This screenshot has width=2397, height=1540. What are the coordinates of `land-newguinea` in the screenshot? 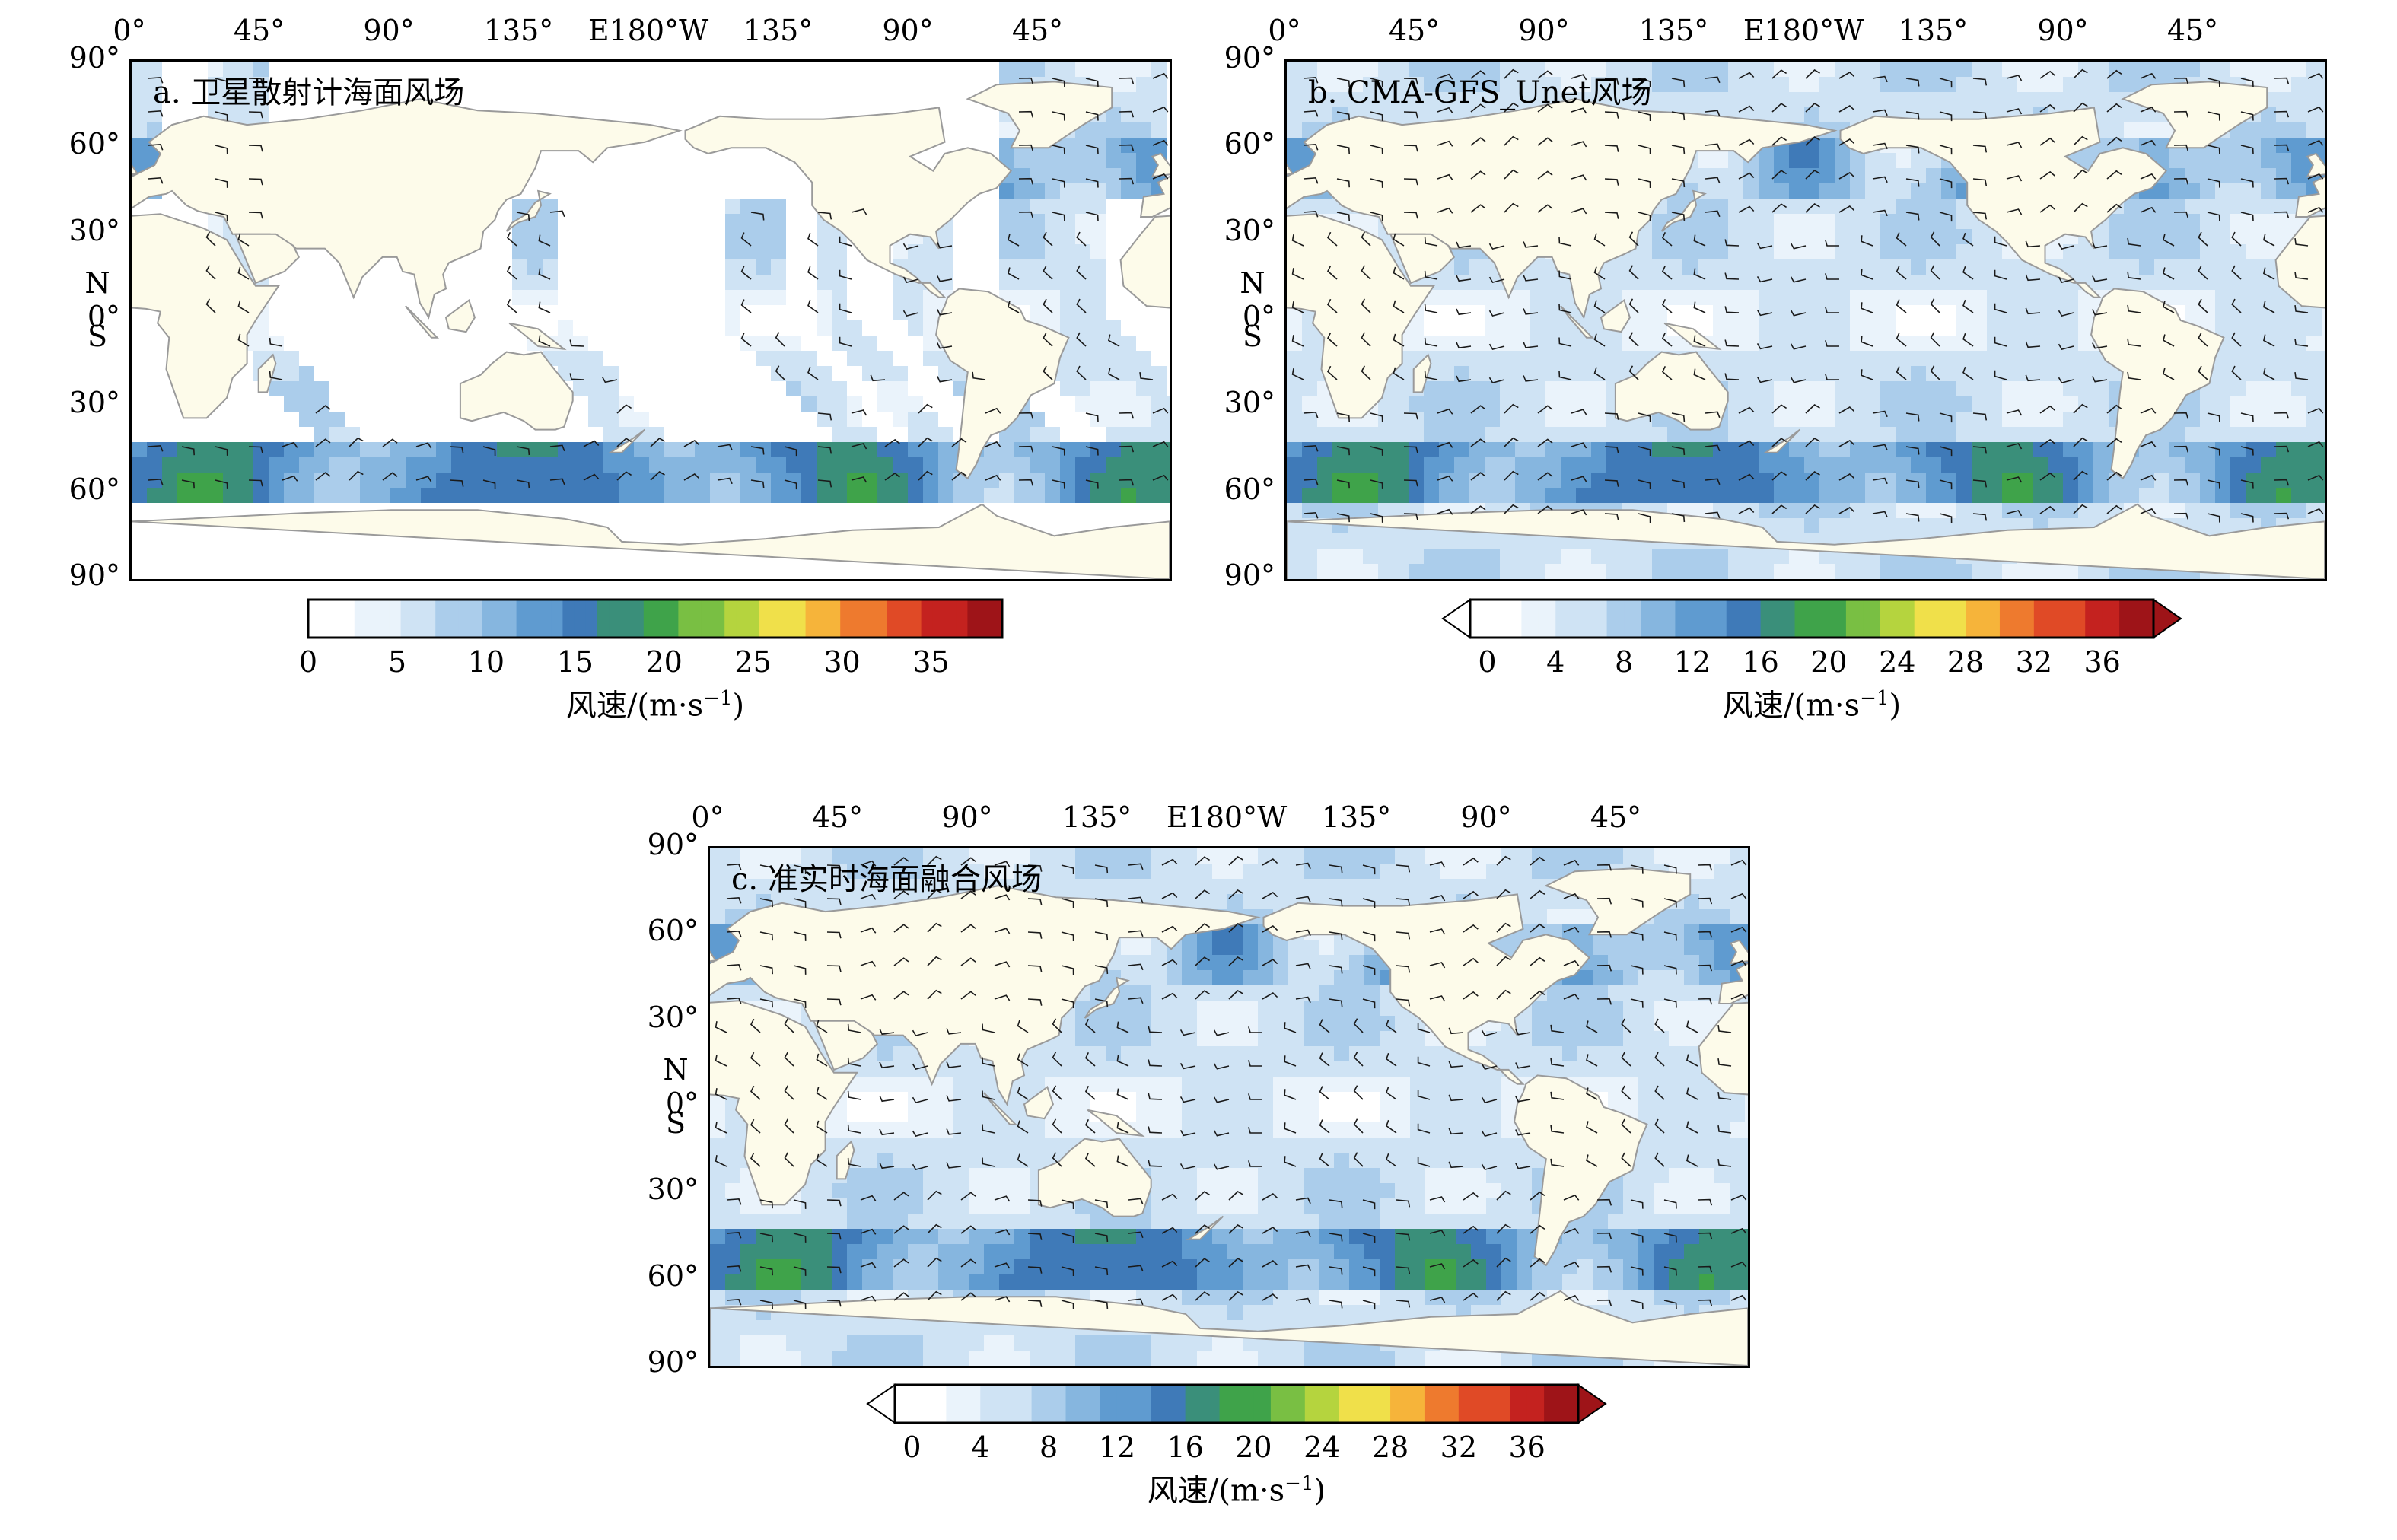 It's located at (537, 337).